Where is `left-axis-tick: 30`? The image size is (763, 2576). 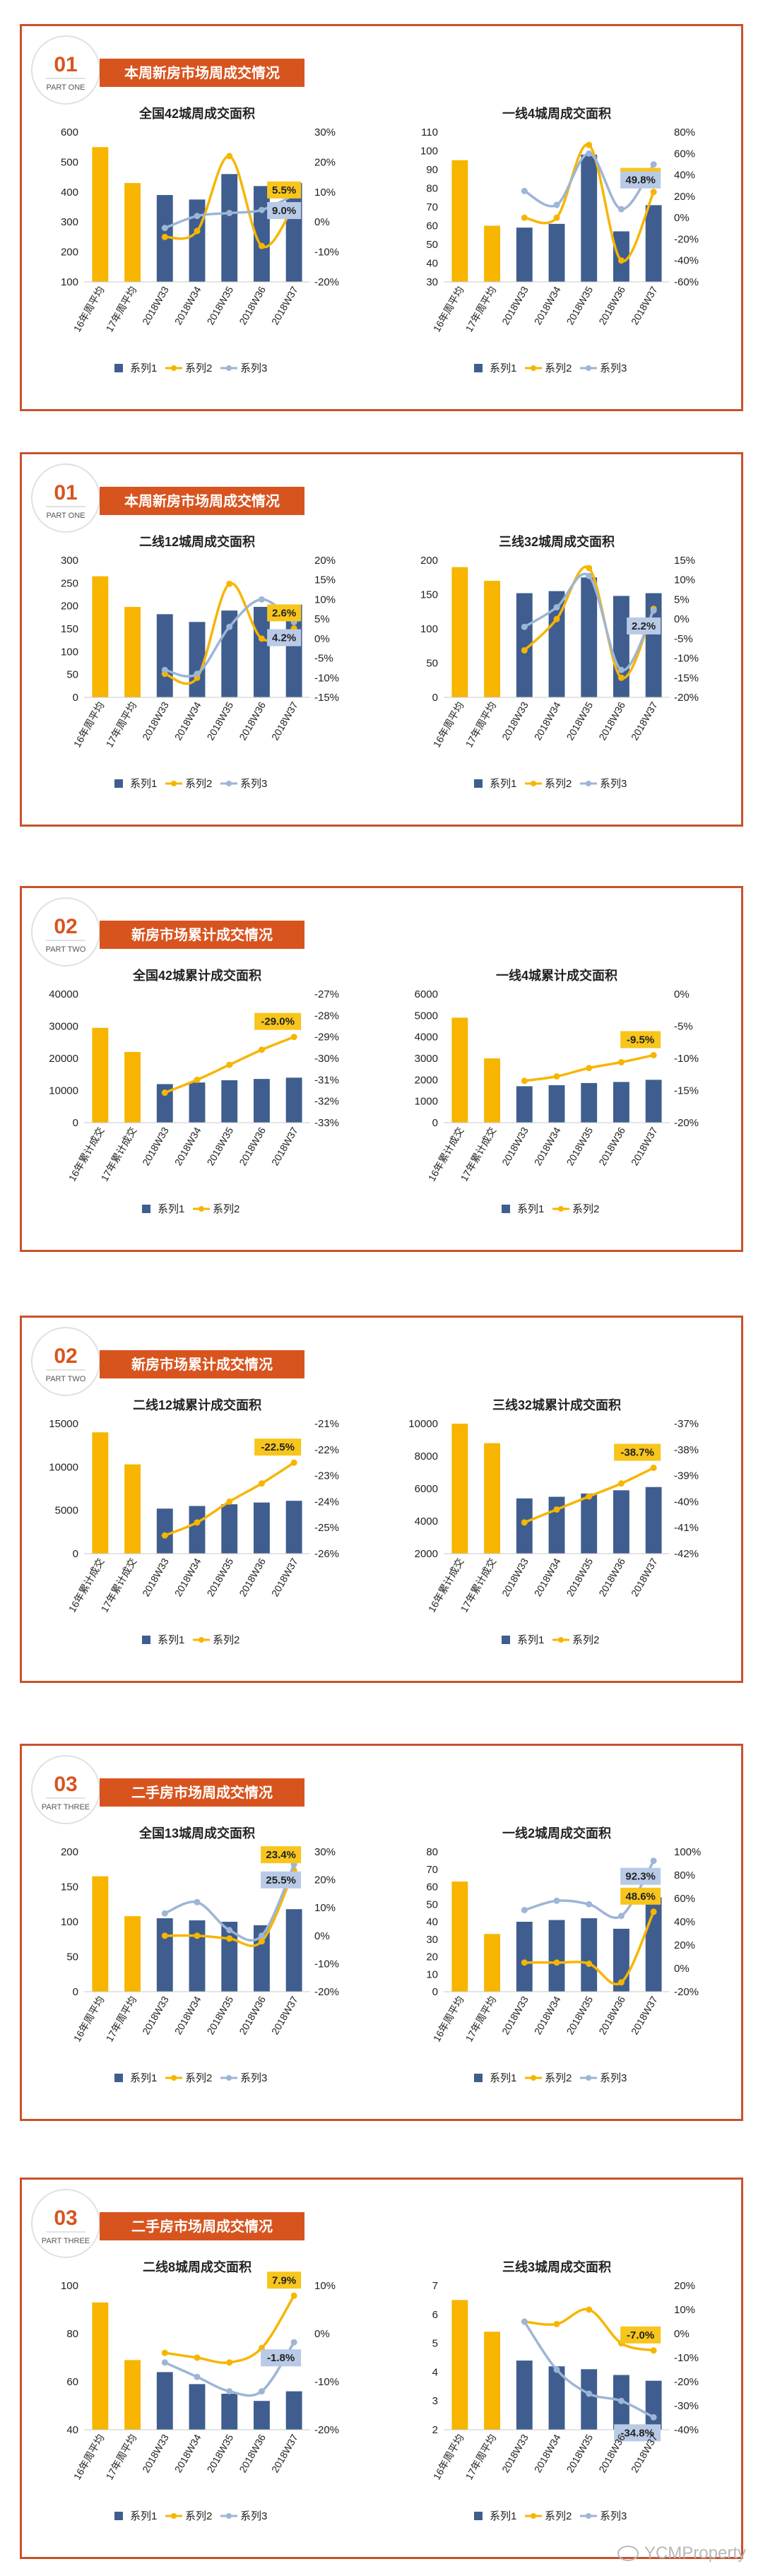
left-axis-tick: 30 is located at coordinates (432, 1940).